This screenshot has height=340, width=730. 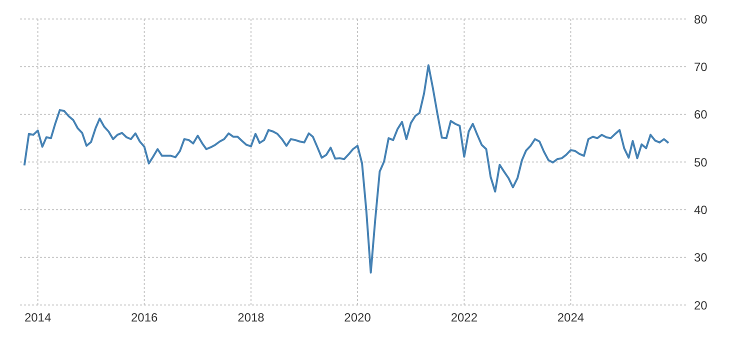 What do you see at coordinates (701, 305) in the screenshot?
I see `y-tick-label: 20` at bounding box center [701, 305].